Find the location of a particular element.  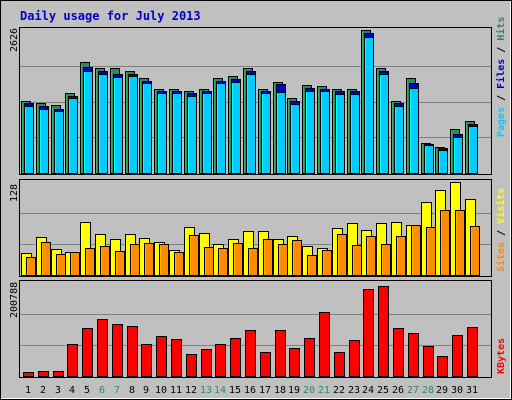

x-tick-label-day-6: 6 is located at coordinates (102, 390).